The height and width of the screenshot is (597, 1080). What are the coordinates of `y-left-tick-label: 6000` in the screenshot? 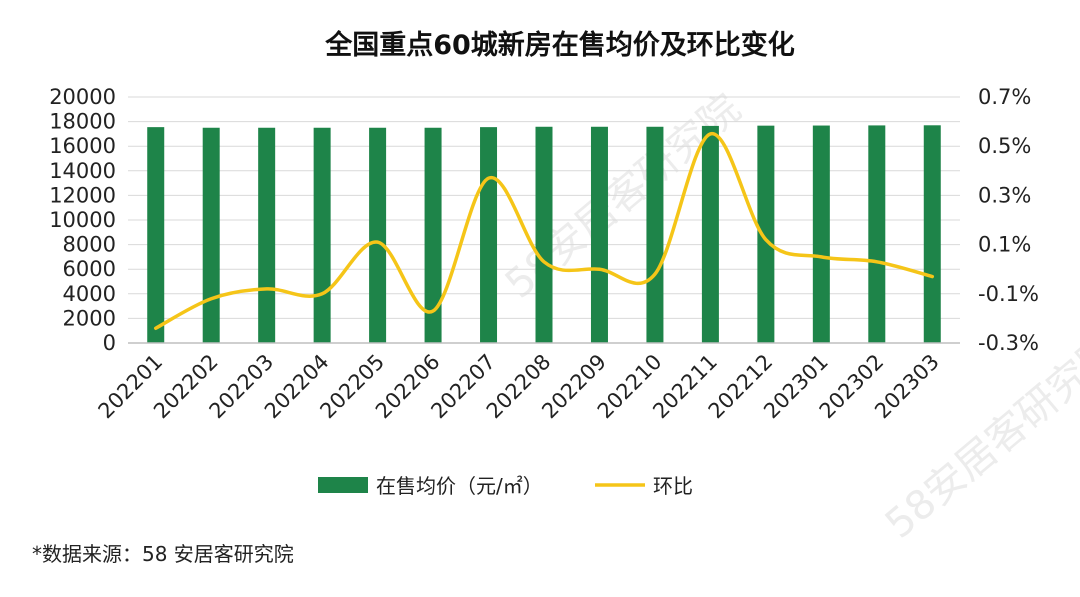 It's located at (89, 269).